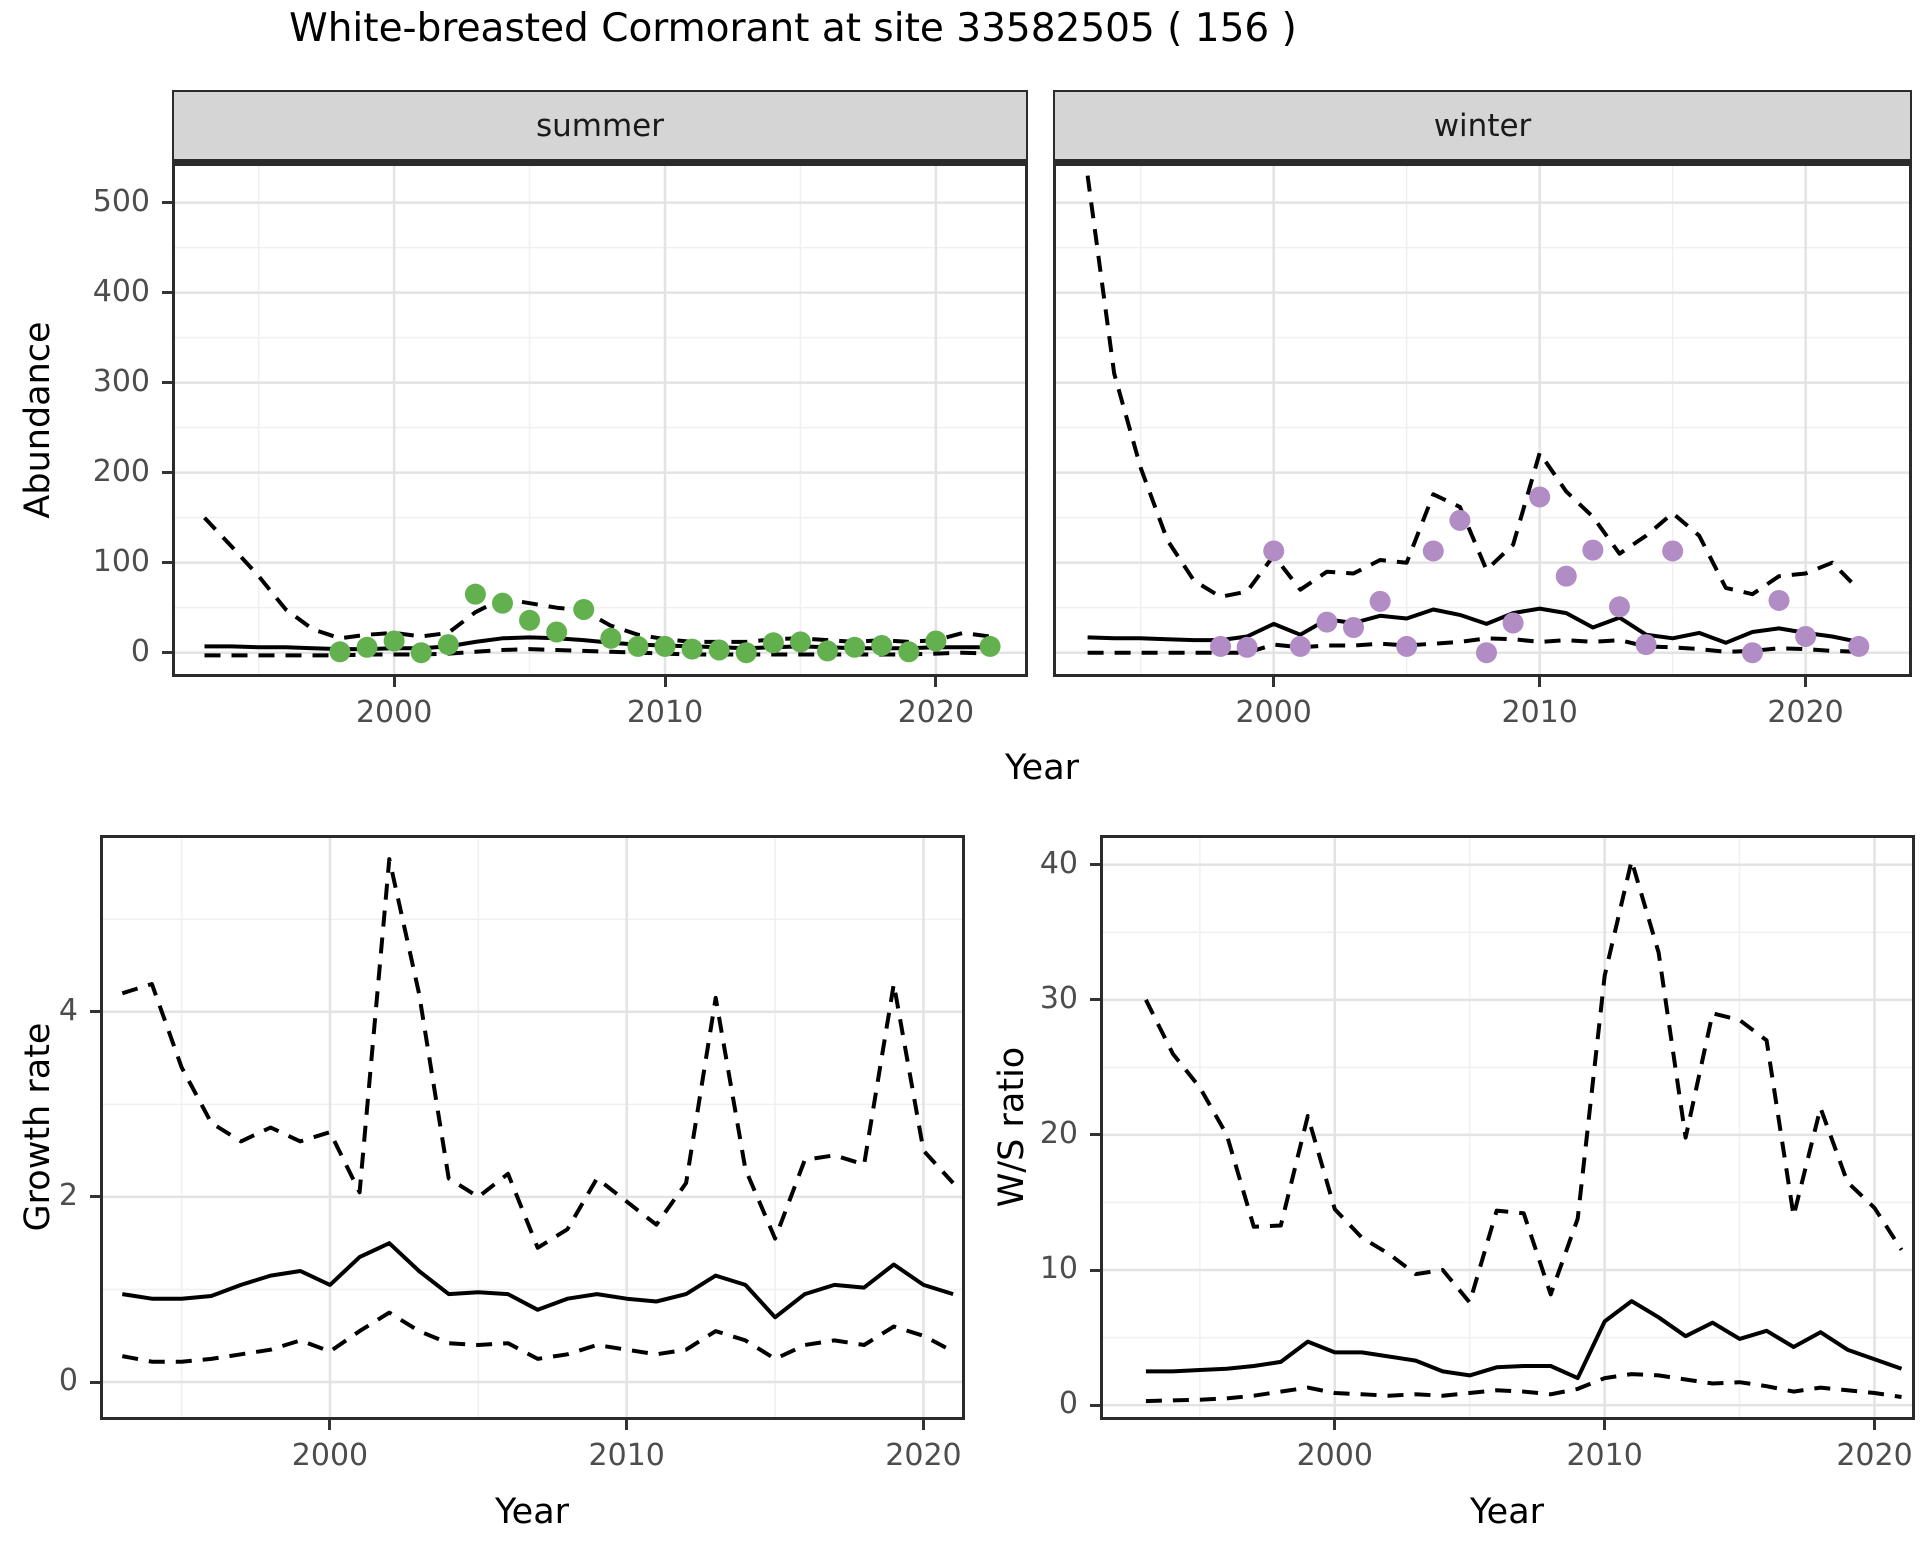 The width and height of the screenshot is (1920, 1560). What do you see at coordinates (68, 1010) in the screenshot?
I see `y-tick-label-growth-4: 4` at bounding box center [68, 1010].